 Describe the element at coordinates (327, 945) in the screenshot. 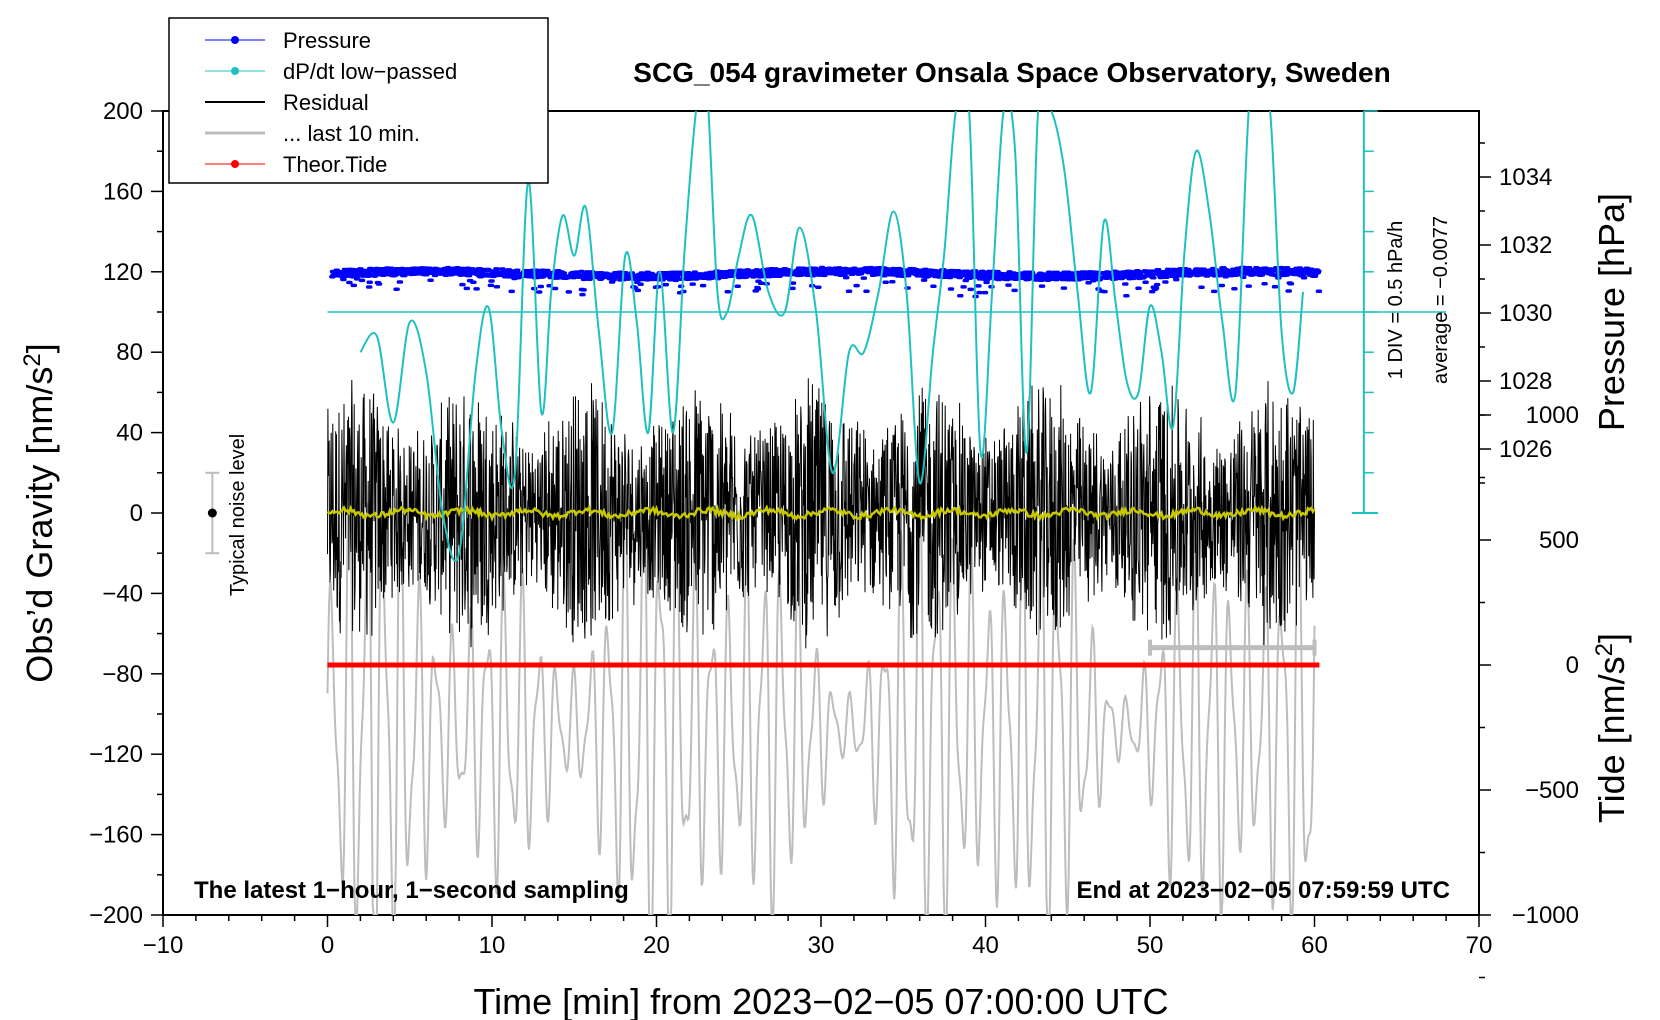

I see `x-tick-label: 0` at that location.